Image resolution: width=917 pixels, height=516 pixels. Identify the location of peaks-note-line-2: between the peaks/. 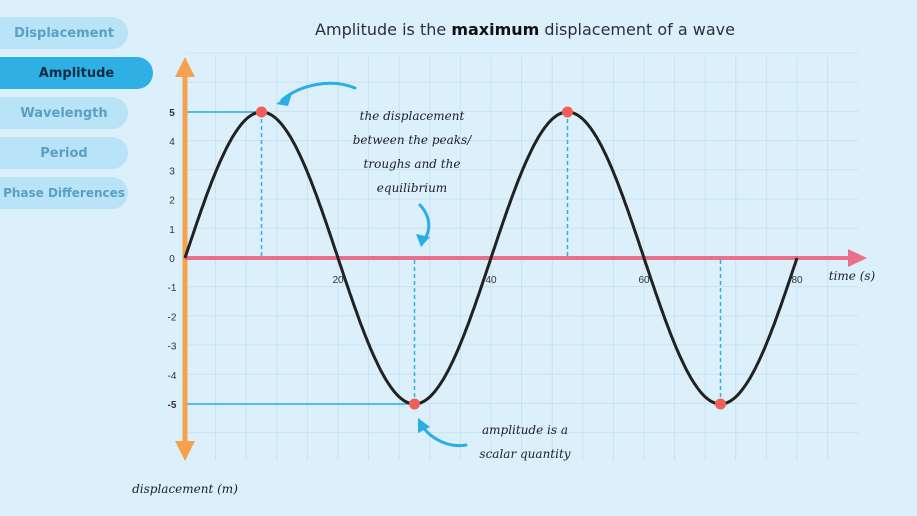
(413, 140).